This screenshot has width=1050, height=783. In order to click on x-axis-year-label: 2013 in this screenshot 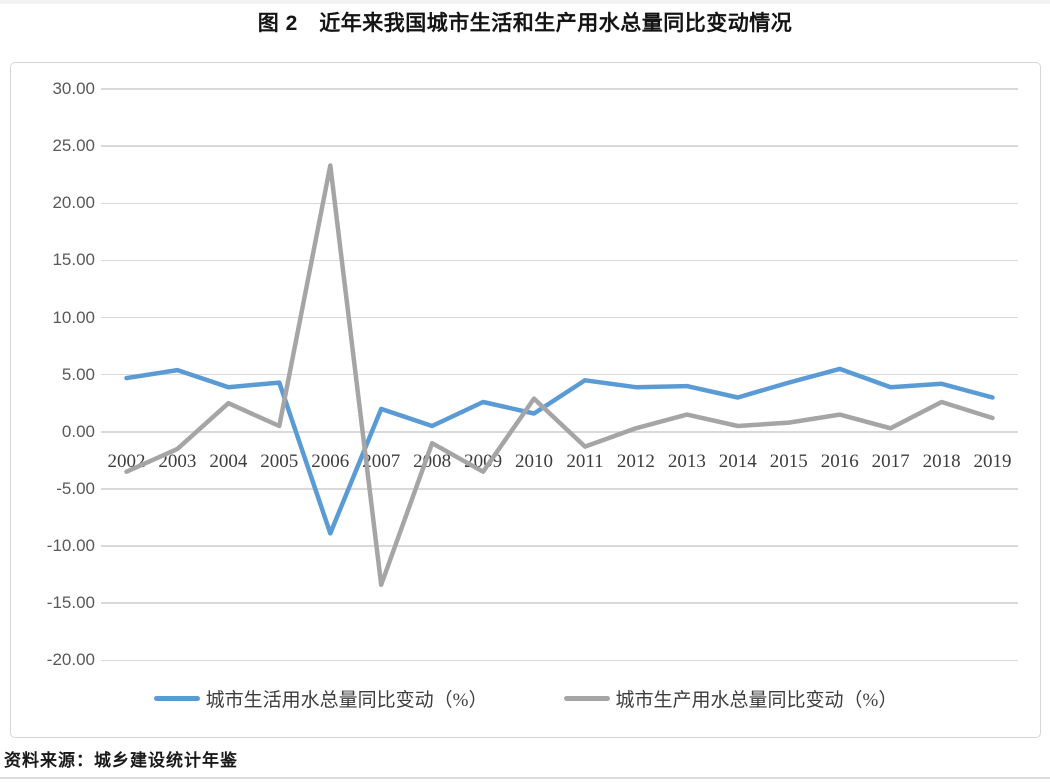, I will do `click(686, 461)`.